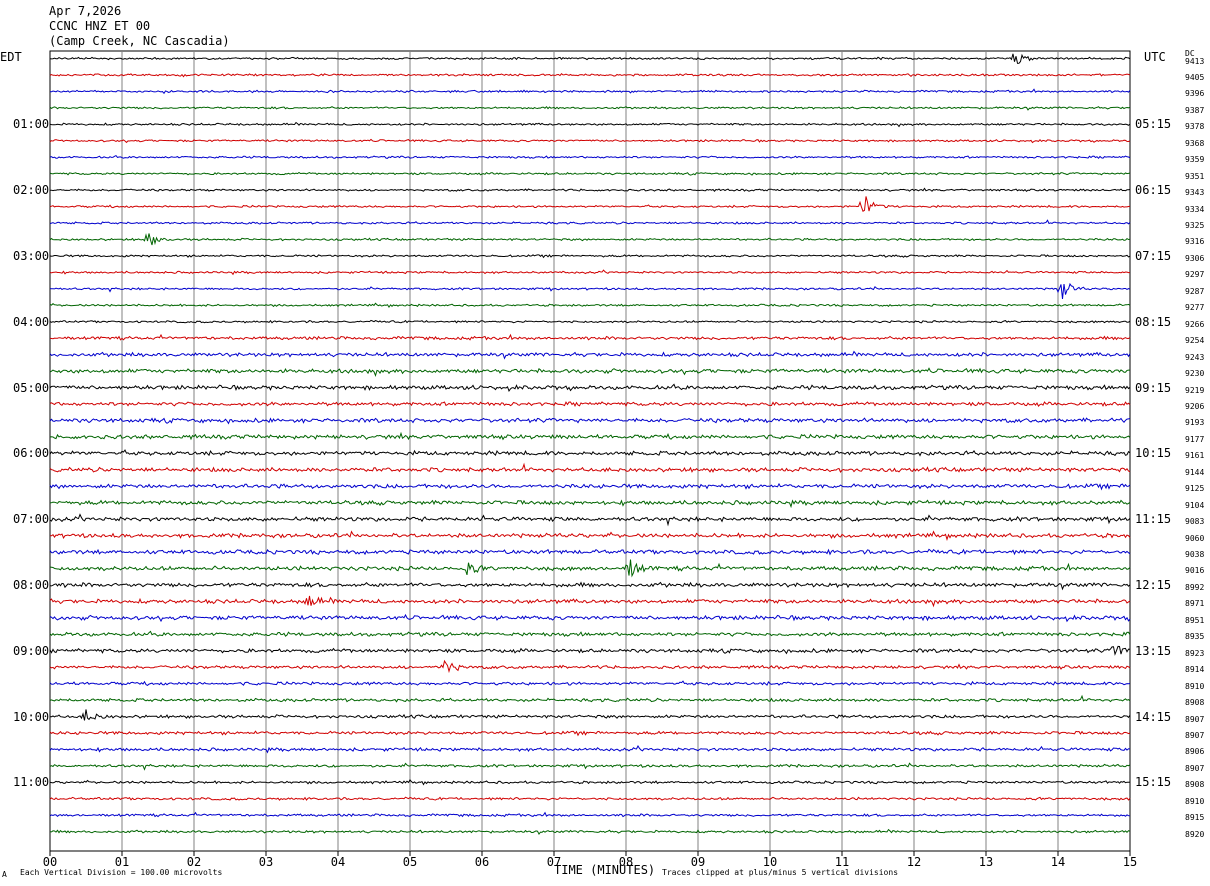 The image size is (1210, 886). I want to click on dc-offset-label: 9254, so click(1195, 341).